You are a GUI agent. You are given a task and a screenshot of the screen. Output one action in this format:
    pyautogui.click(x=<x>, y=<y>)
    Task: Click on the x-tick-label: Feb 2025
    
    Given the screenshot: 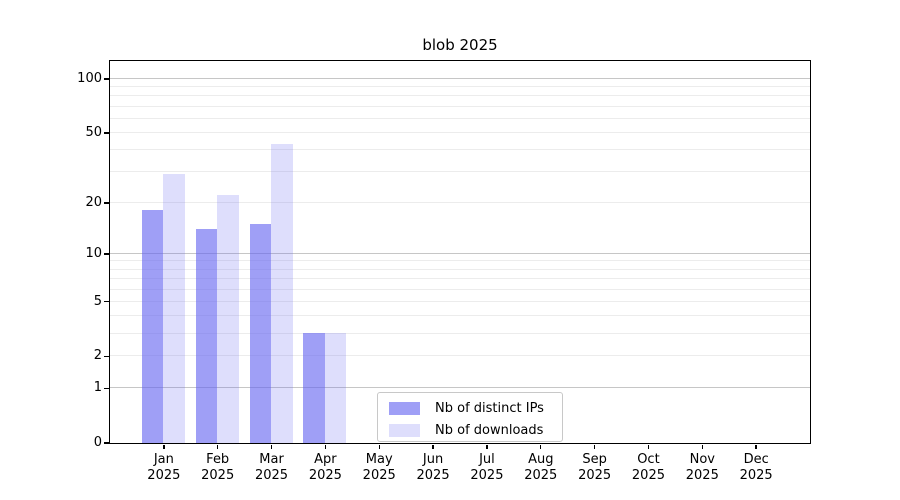 What is the action you would take?
    pyautogui.click(x=218, y=467)
    